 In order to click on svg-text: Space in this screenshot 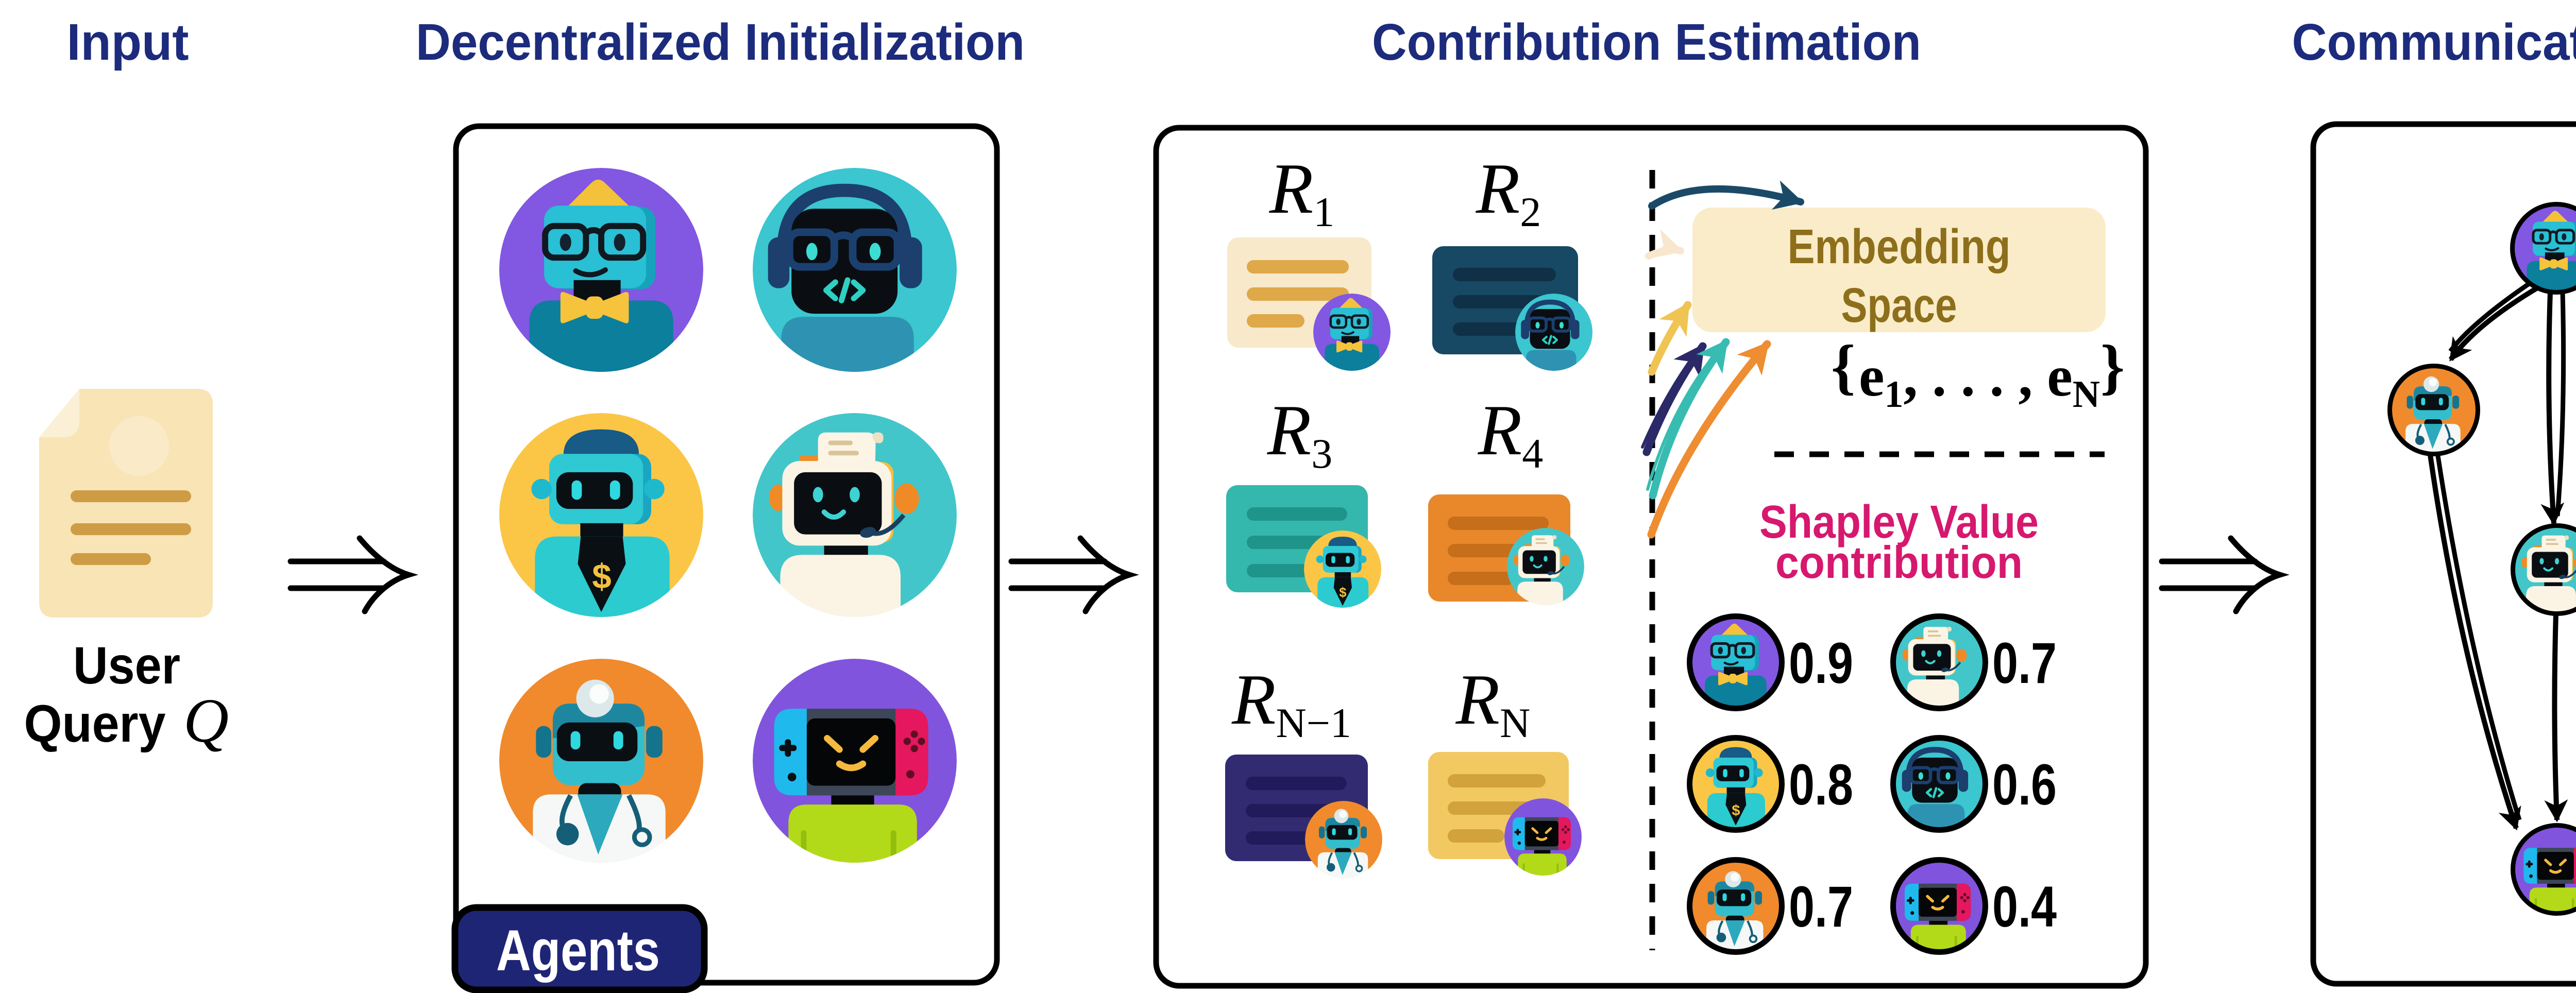, I will do `click(1899, 305)`.